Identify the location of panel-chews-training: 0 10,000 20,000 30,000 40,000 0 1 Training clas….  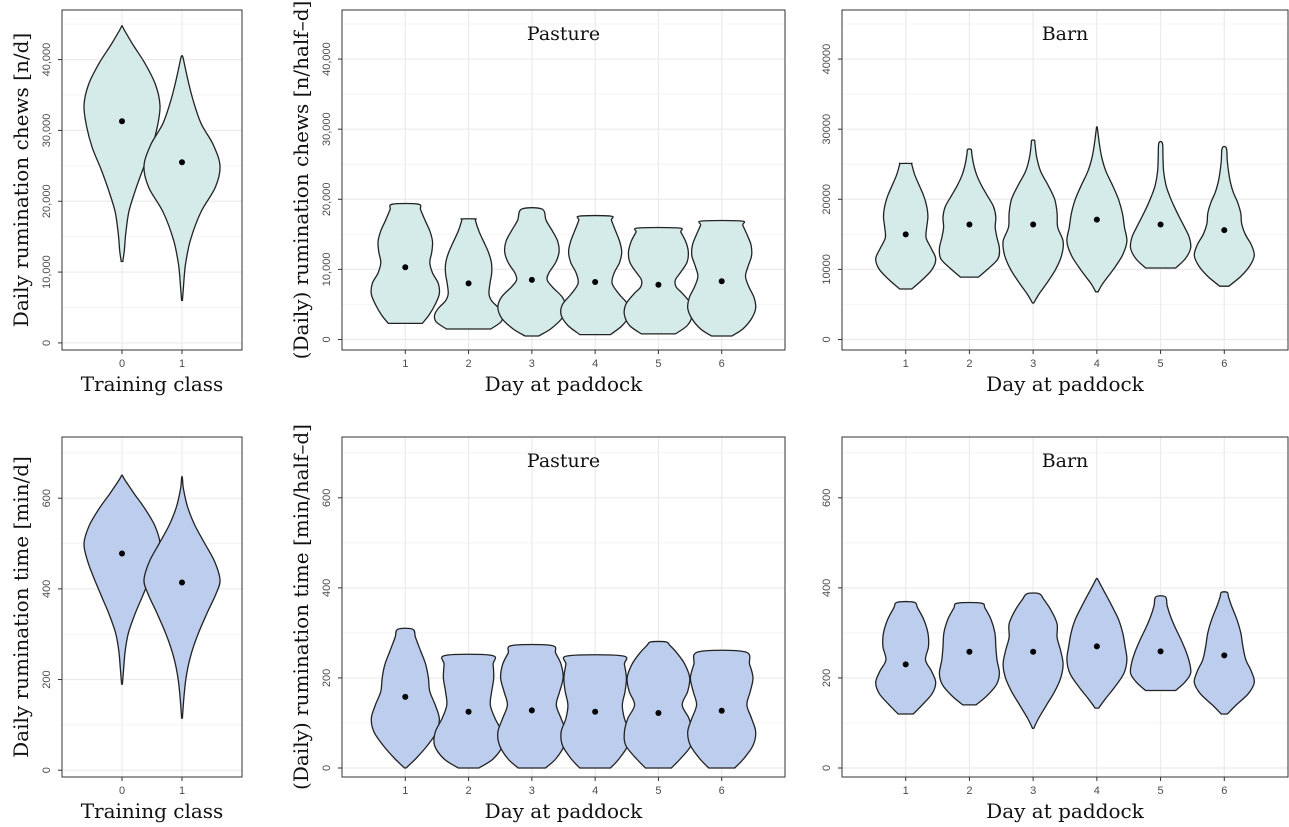
(126, 202).